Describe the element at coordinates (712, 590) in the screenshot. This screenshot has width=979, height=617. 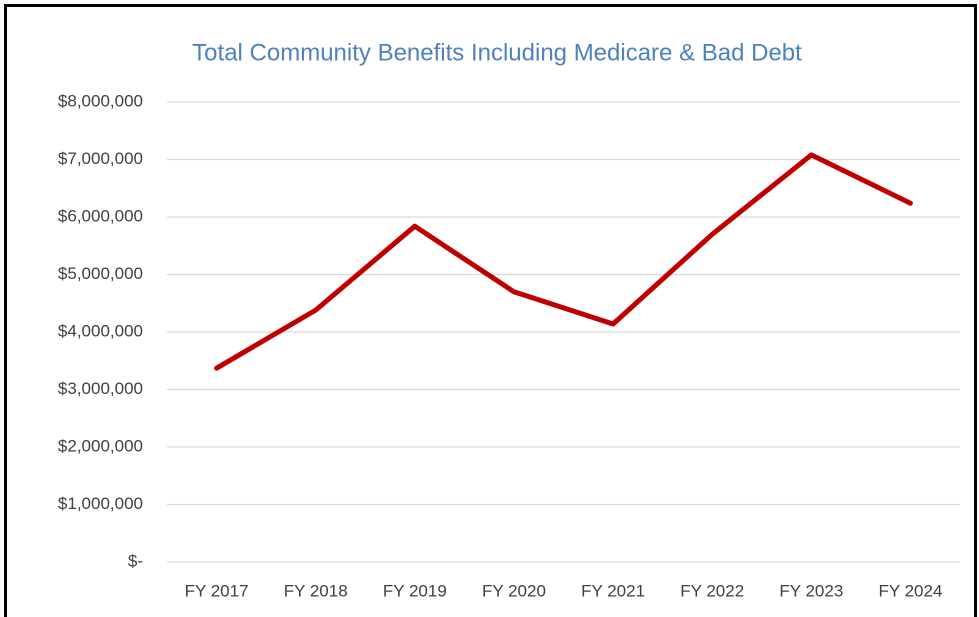
I see `x-tick-label: FY 2022` at that location.